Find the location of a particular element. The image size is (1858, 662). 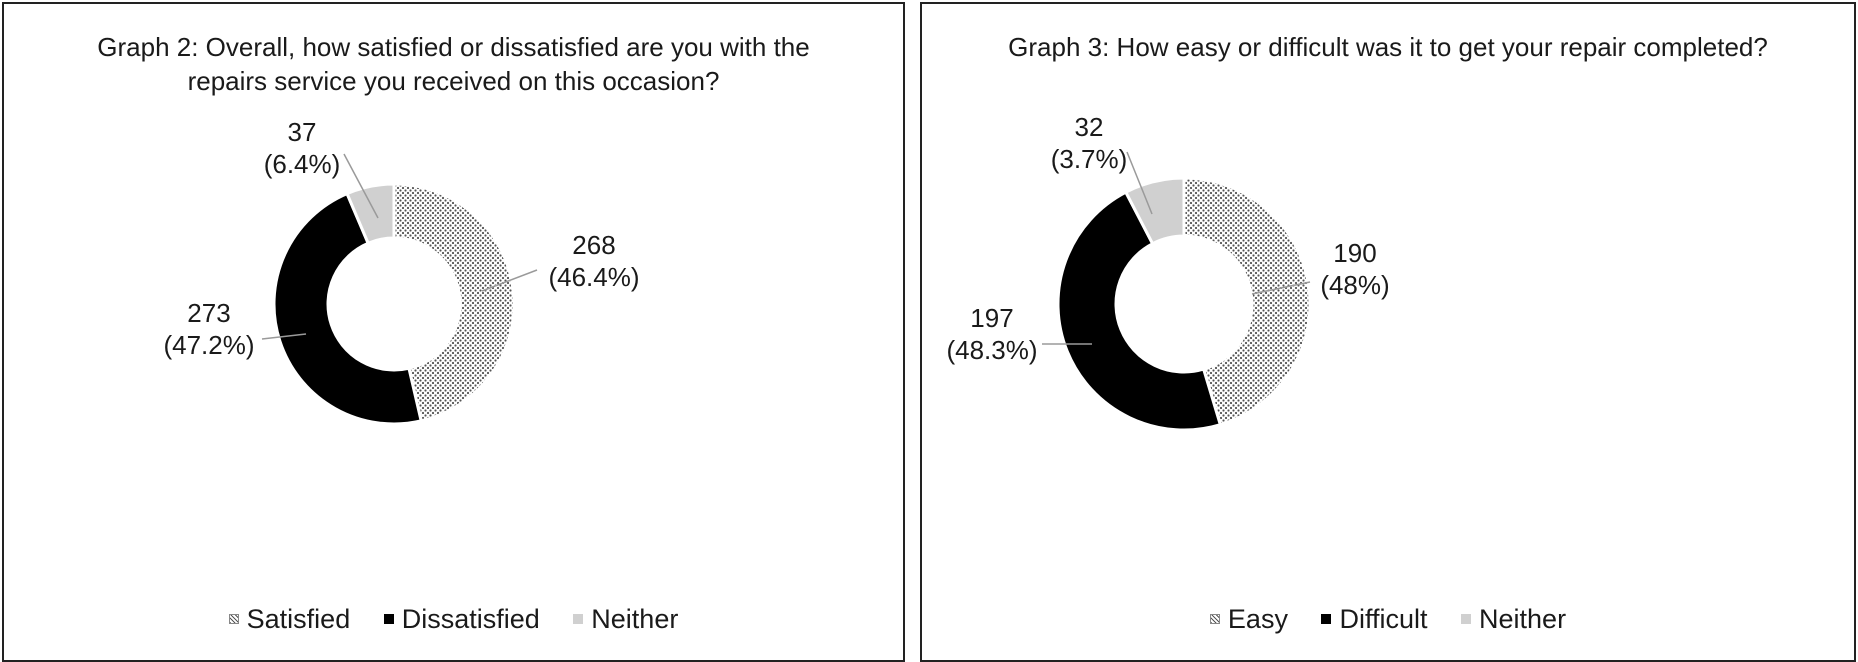

data-label-percent: (47.2%) is located at coordinates (208, 345).